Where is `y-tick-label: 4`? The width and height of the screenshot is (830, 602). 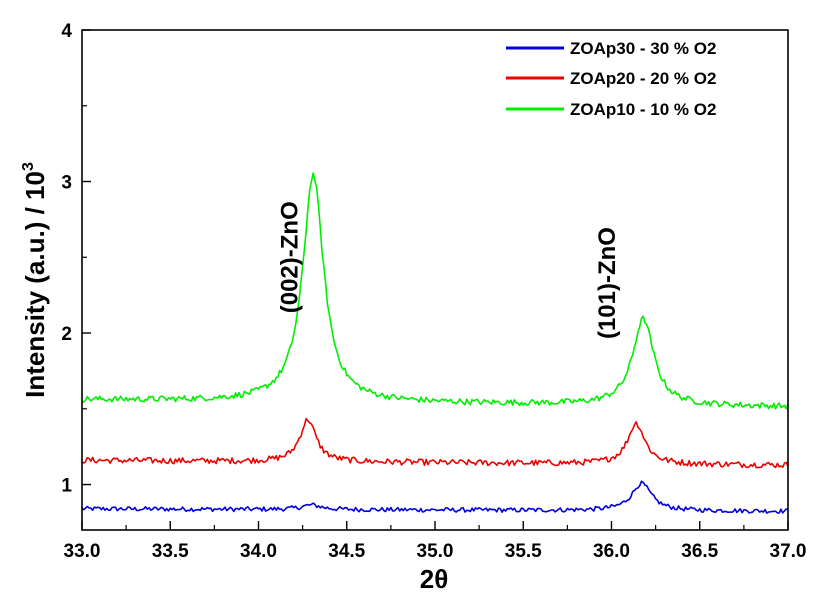
y-tick-label: 4 is located at coordinates (66, 31).